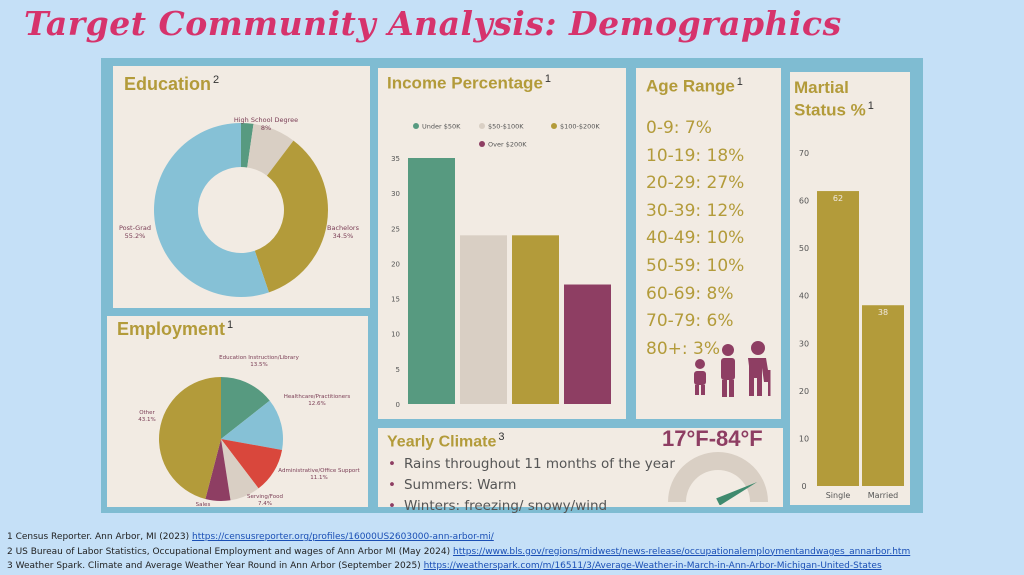  What do you see at coordinates (695, 265) in the screenshot?
I see `age-range-item: 50-59: 10%` at bounding box center [695, 265].